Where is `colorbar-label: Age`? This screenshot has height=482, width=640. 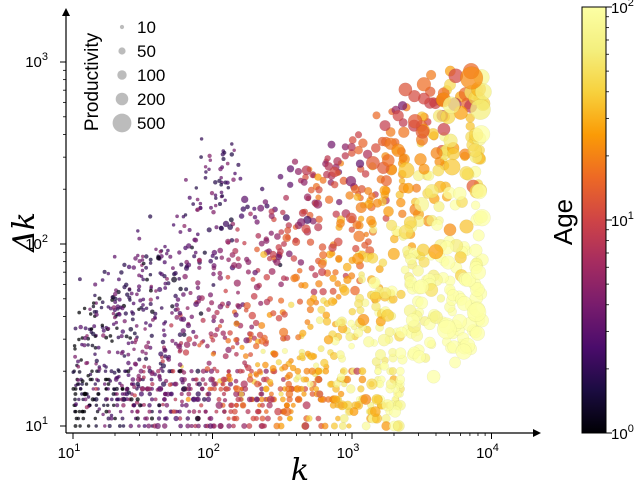 colorbar-label: Age is located at coordinates (563, 222).